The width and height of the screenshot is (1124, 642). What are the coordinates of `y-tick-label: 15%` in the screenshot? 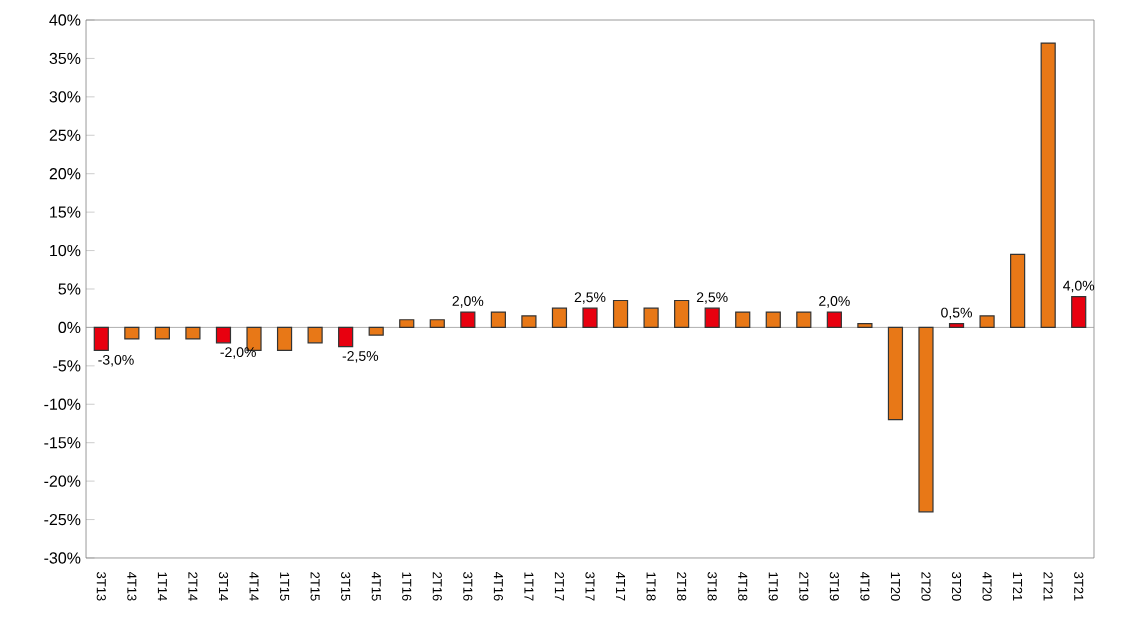 It's located at (65, 212).